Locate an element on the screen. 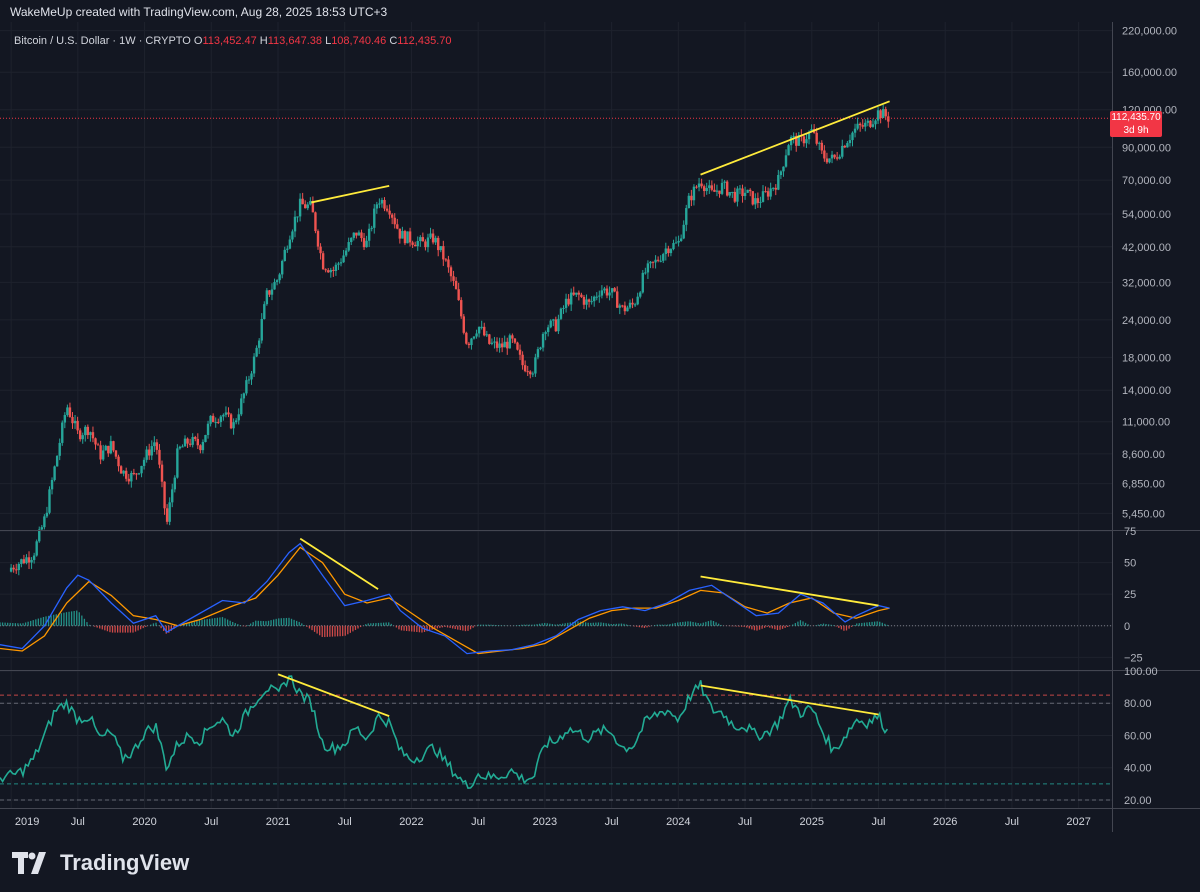  macd-signal-line is located at coordinates (445, 600).